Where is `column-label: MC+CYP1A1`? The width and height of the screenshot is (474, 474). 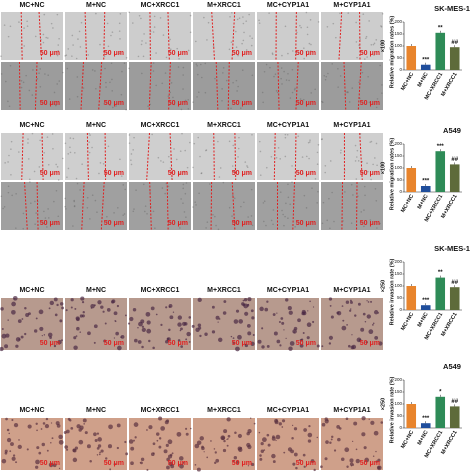 column-label: MC+CYP1A1 is located at coordinates (288, 5).